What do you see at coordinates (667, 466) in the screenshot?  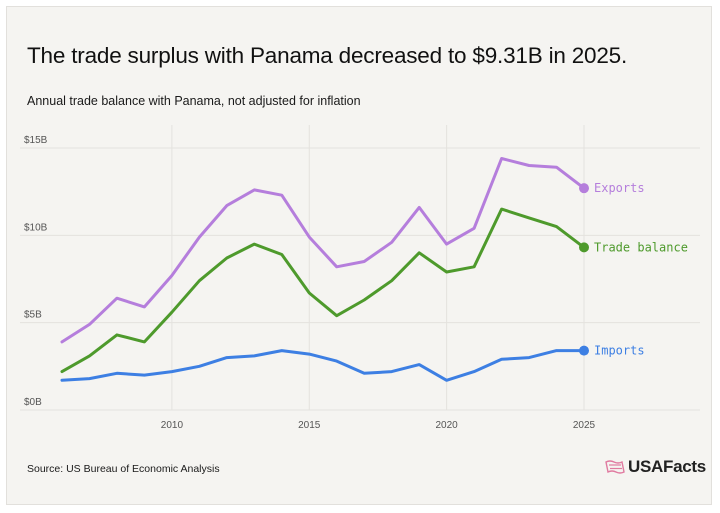 I see `brand-name: USAFacts` at bounding box center [667, 466].